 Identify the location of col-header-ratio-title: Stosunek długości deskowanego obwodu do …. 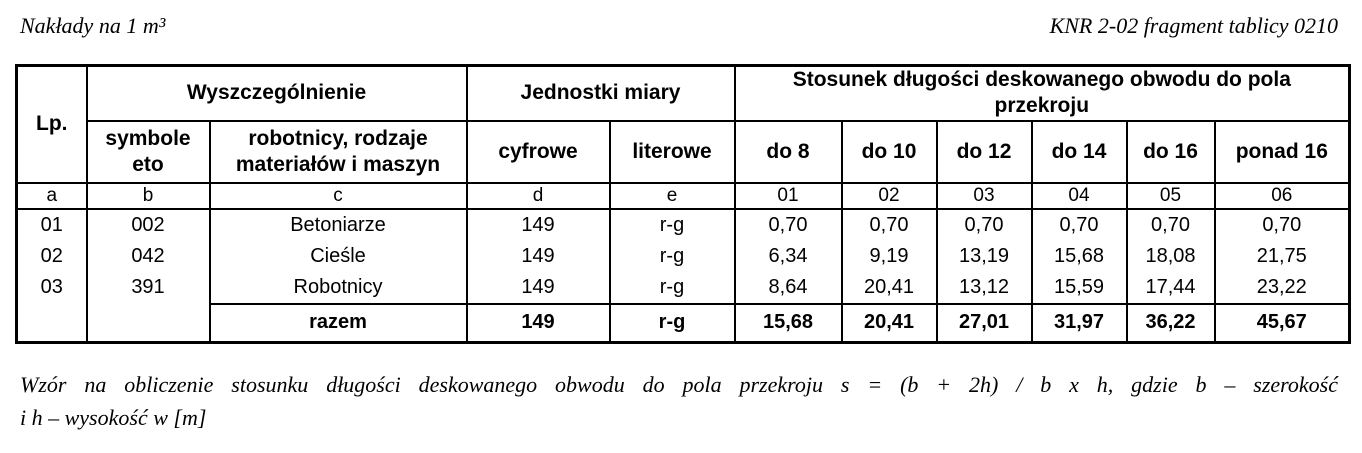
(1042, 93).